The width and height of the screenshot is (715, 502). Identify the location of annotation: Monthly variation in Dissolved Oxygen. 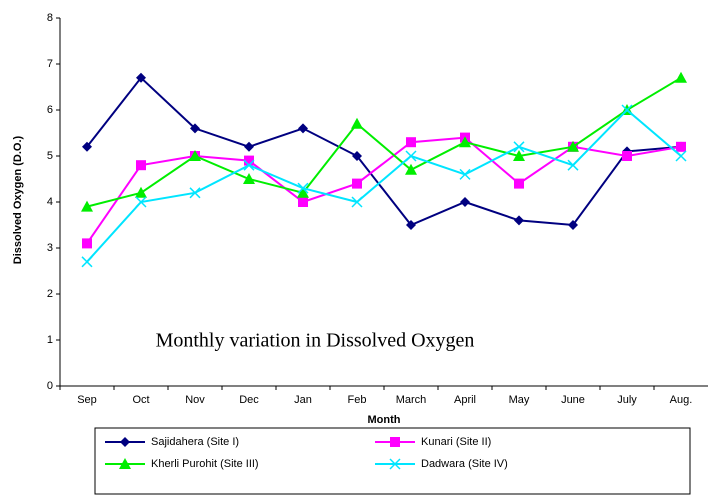
(315, 341).